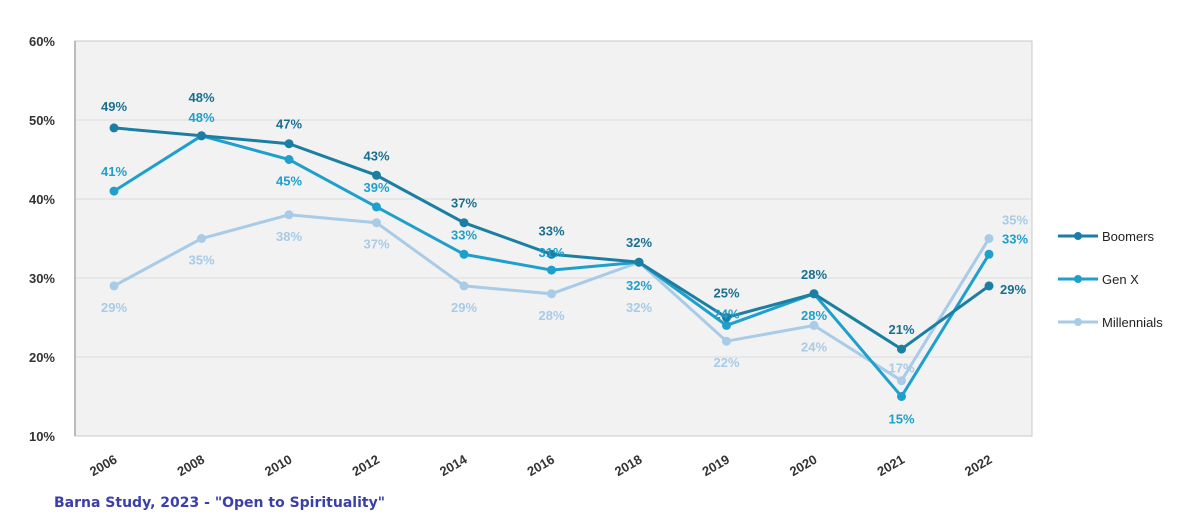 This screenshot has width=1198, height=528. Describe the element at coordinates (289, 124) in the screenshot. I see `data-label: 47%` at that location.